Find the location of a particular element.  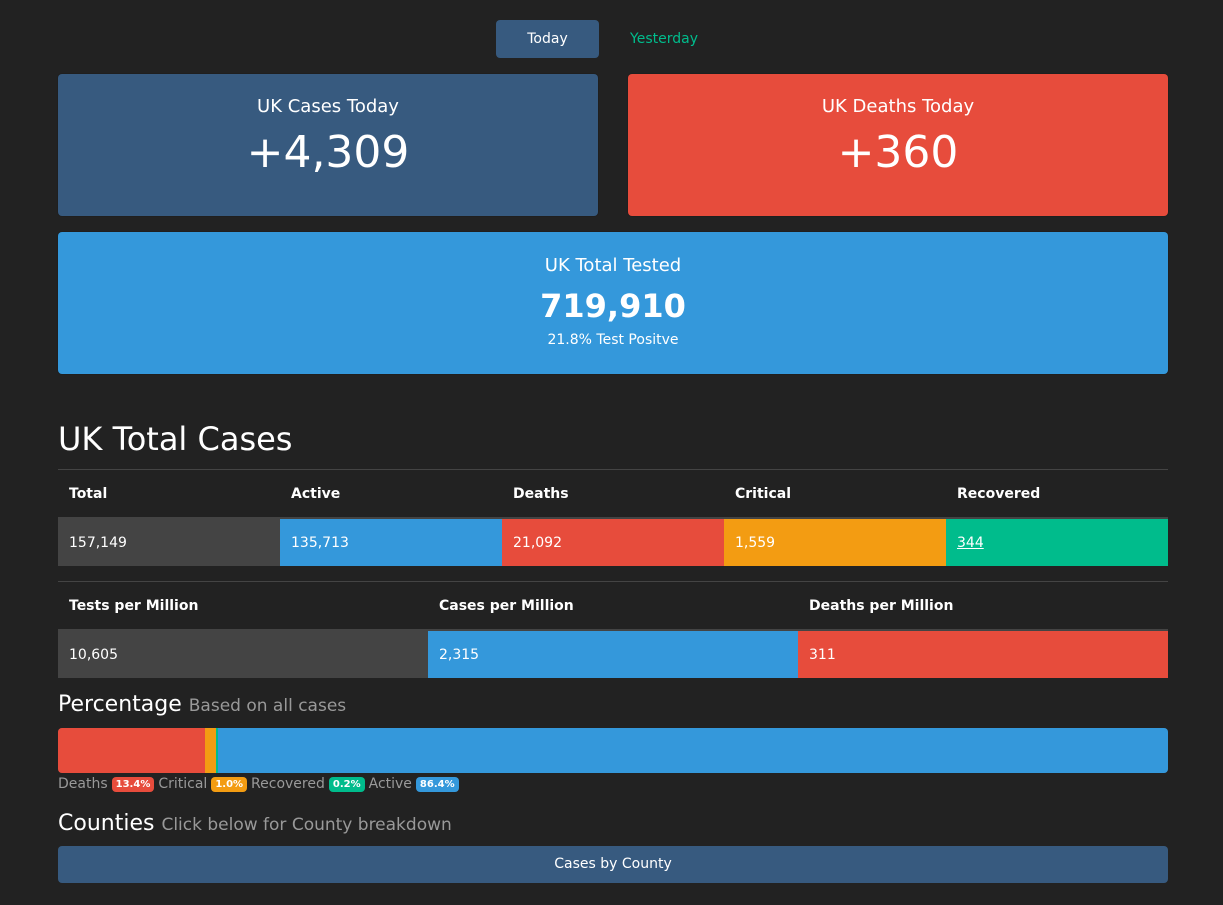

counties-title: Counties is located at coordinates (106, 823).